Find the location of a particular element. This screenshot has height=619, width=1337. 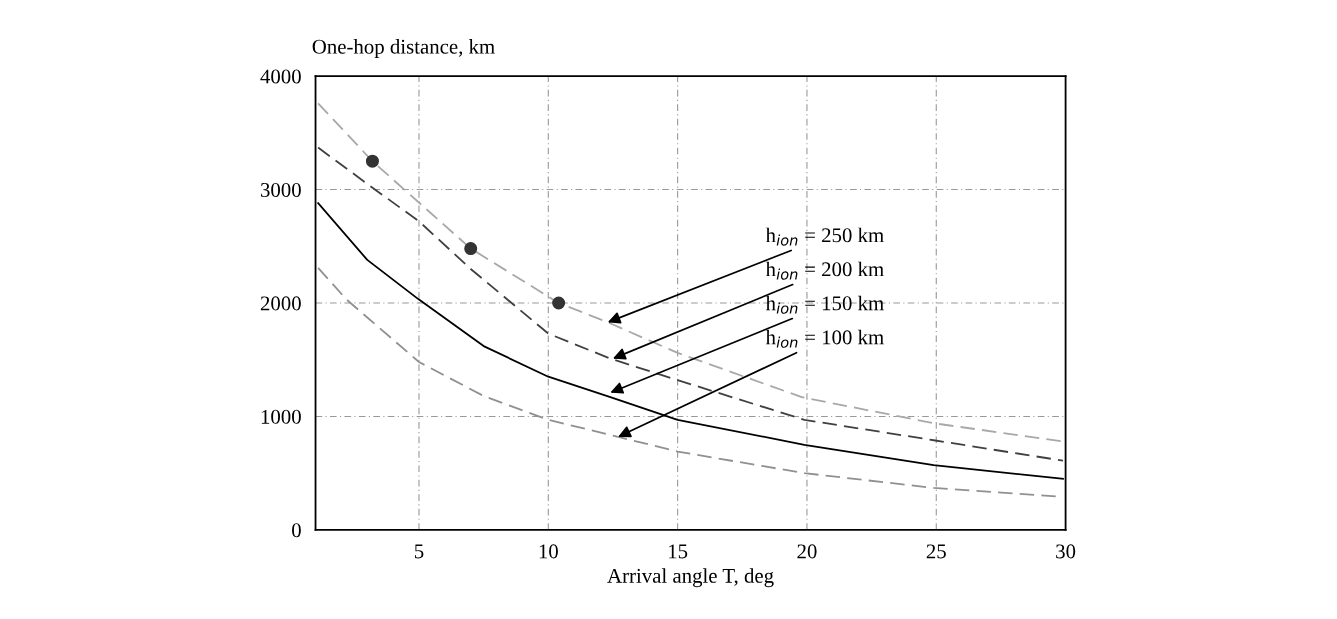

y-tick-label: 4000 is located at coordinates (280, 76).